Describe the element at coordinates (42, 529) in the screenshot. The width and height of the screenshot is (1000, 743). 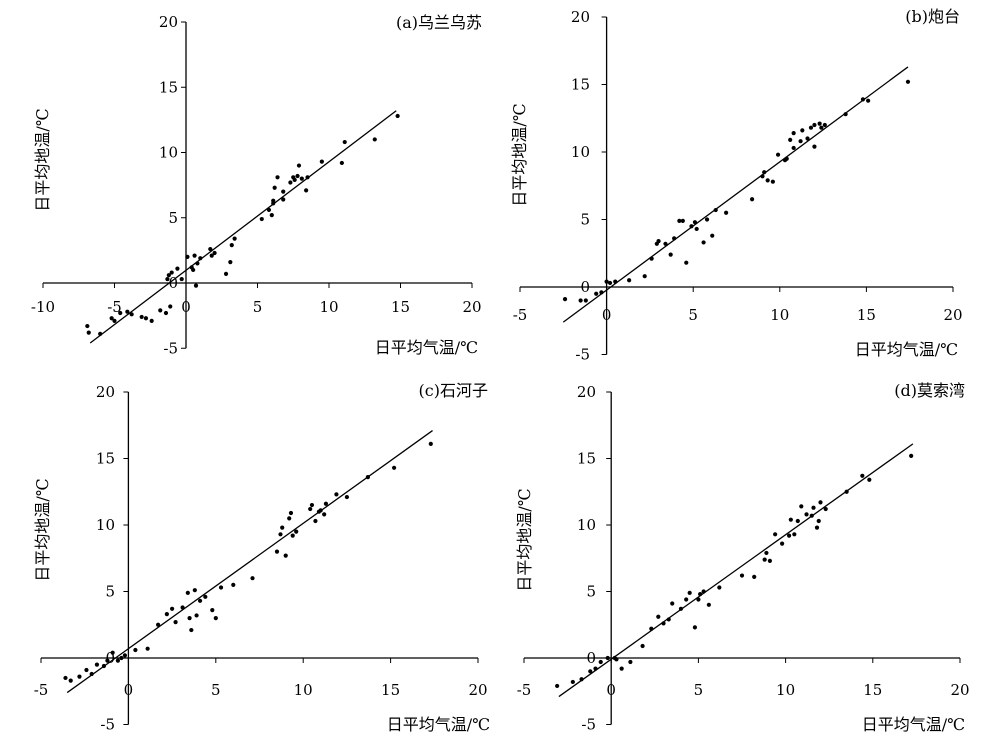
I see `y-axis-label: 日平均地温/℃` at that location.